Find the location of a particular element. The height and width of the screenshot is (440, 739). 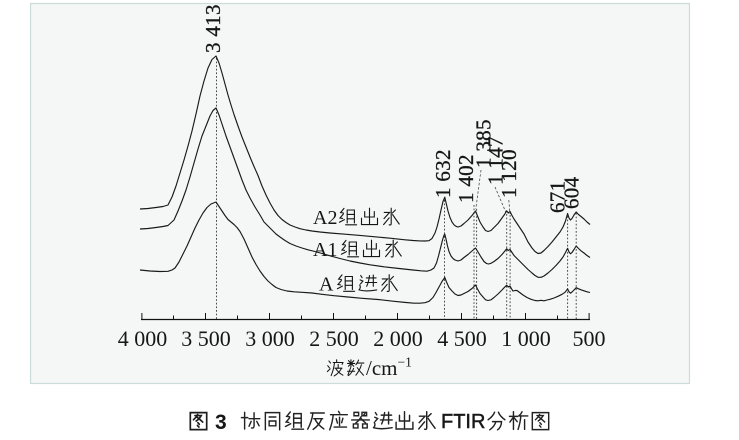

svg-text: 1 000 is located at coordinates (526, 338).